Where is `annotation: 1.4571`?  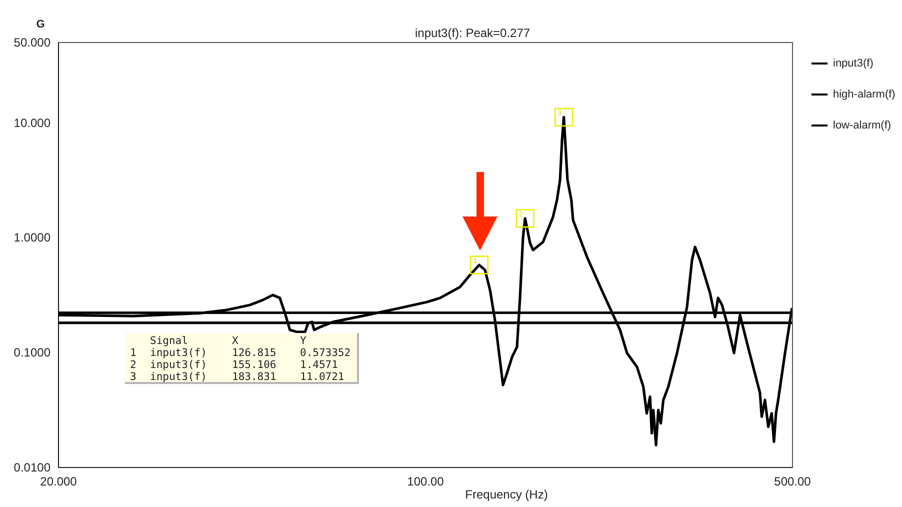
annotation: 1.4571 is located at coordinates (319, 365).